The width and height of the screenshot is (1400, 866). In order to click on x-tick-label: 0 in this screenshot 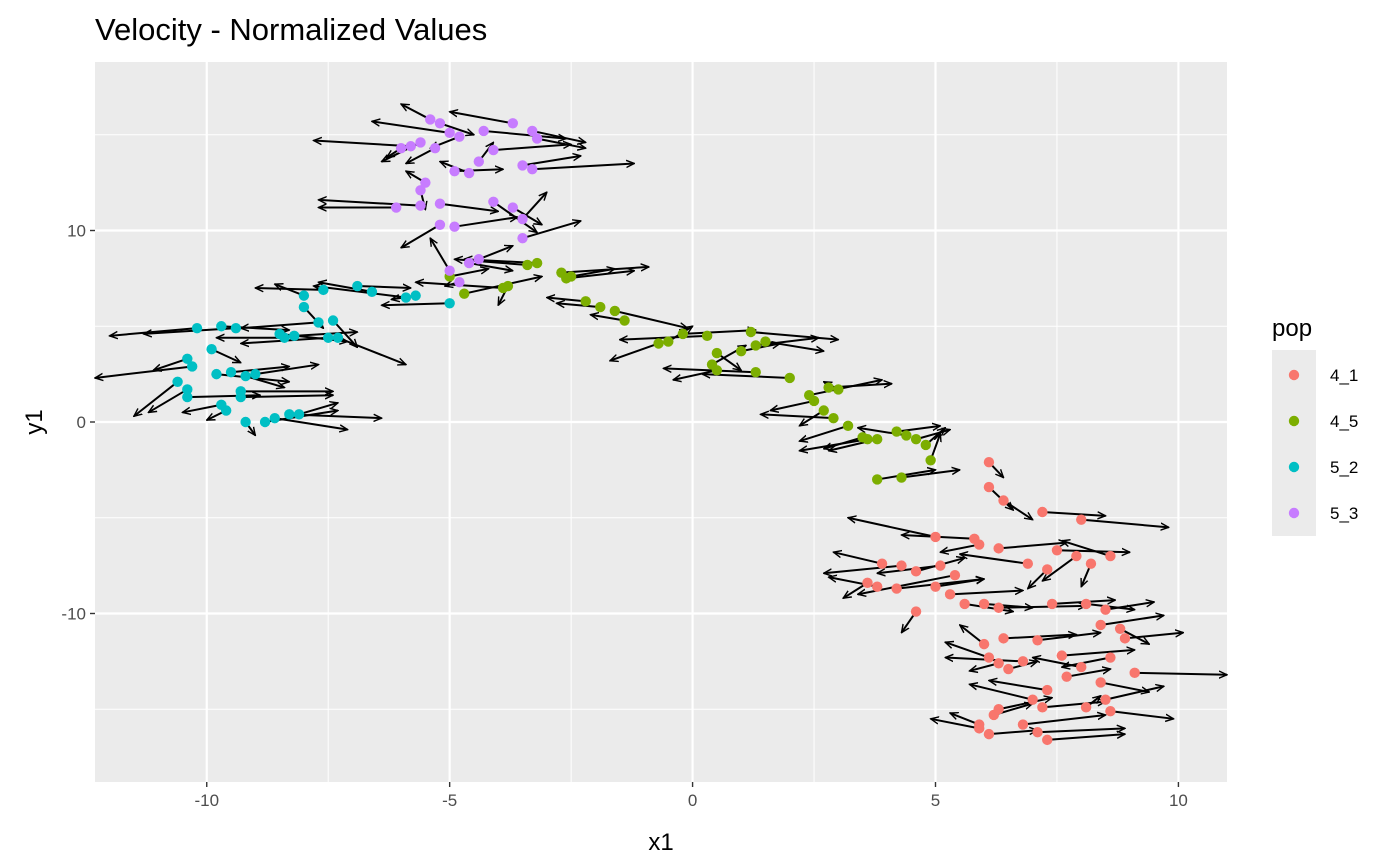, I will do `click(692, 800)`.